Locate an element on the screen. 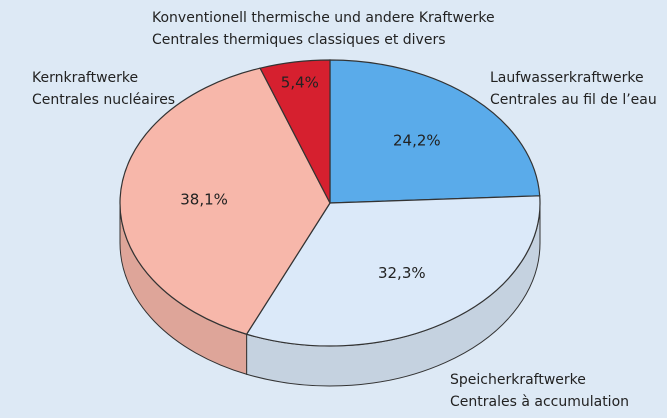 This screenshot has height=418, width=667. category-label: Centrales au fil de l’eau is located at coordinates (573, 100).